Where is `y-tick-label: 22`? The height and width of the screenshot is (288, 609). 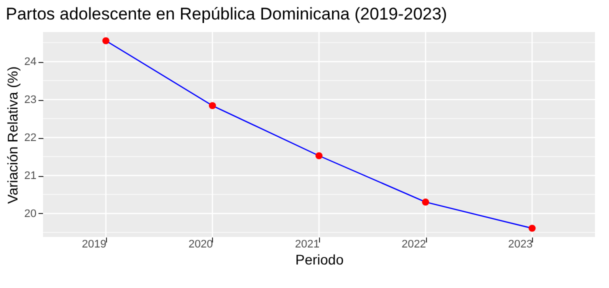
y-tick-label: 22 is located at coordinates (30, 138).